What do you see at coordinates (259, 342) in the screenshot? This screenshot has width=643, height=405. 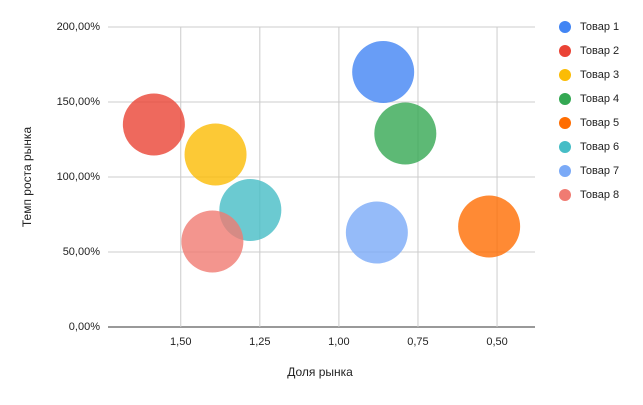 I see `x-tick-label: 1,25` at bounding box center [259, 342].